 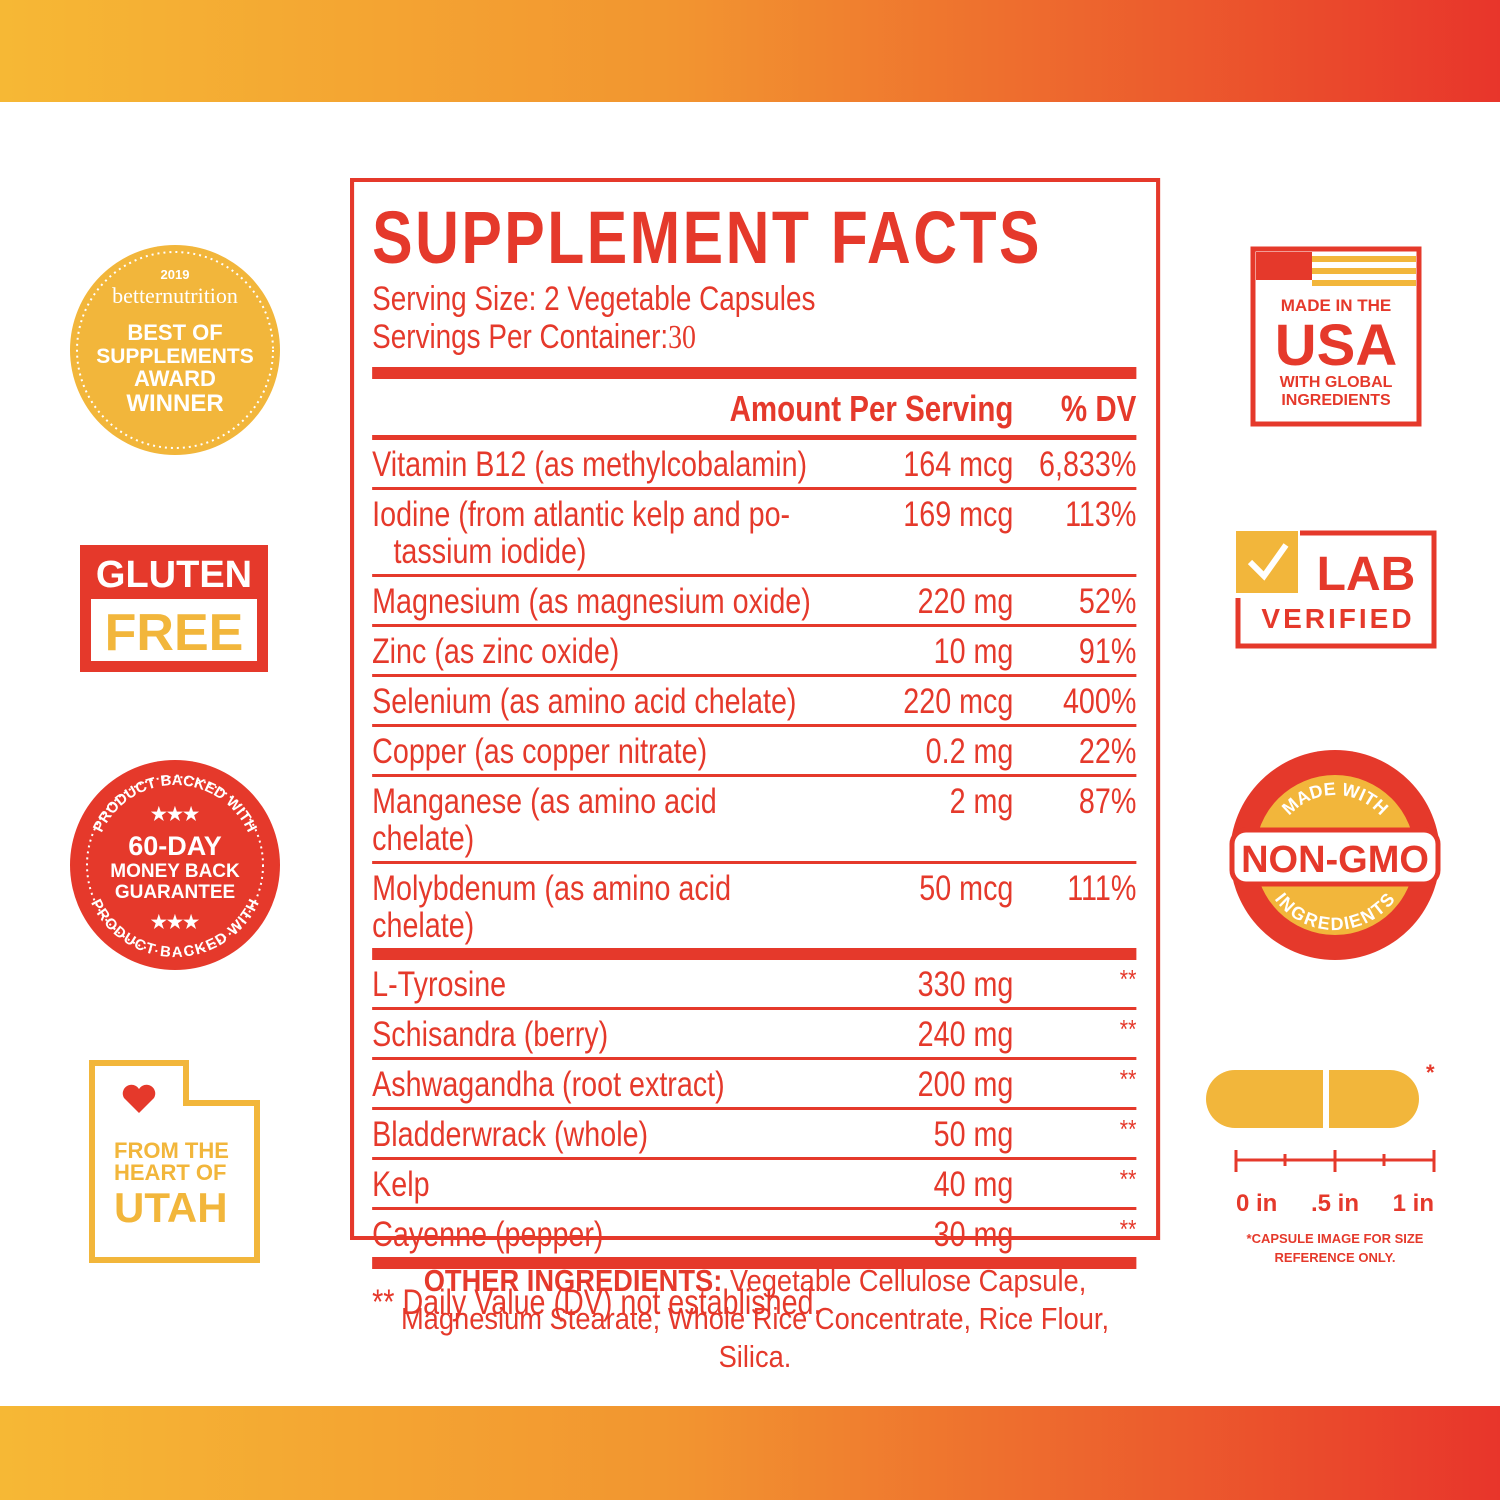 I want to click on ingredient-name: Cayenne (pepper), so click(x=598, y=1234).